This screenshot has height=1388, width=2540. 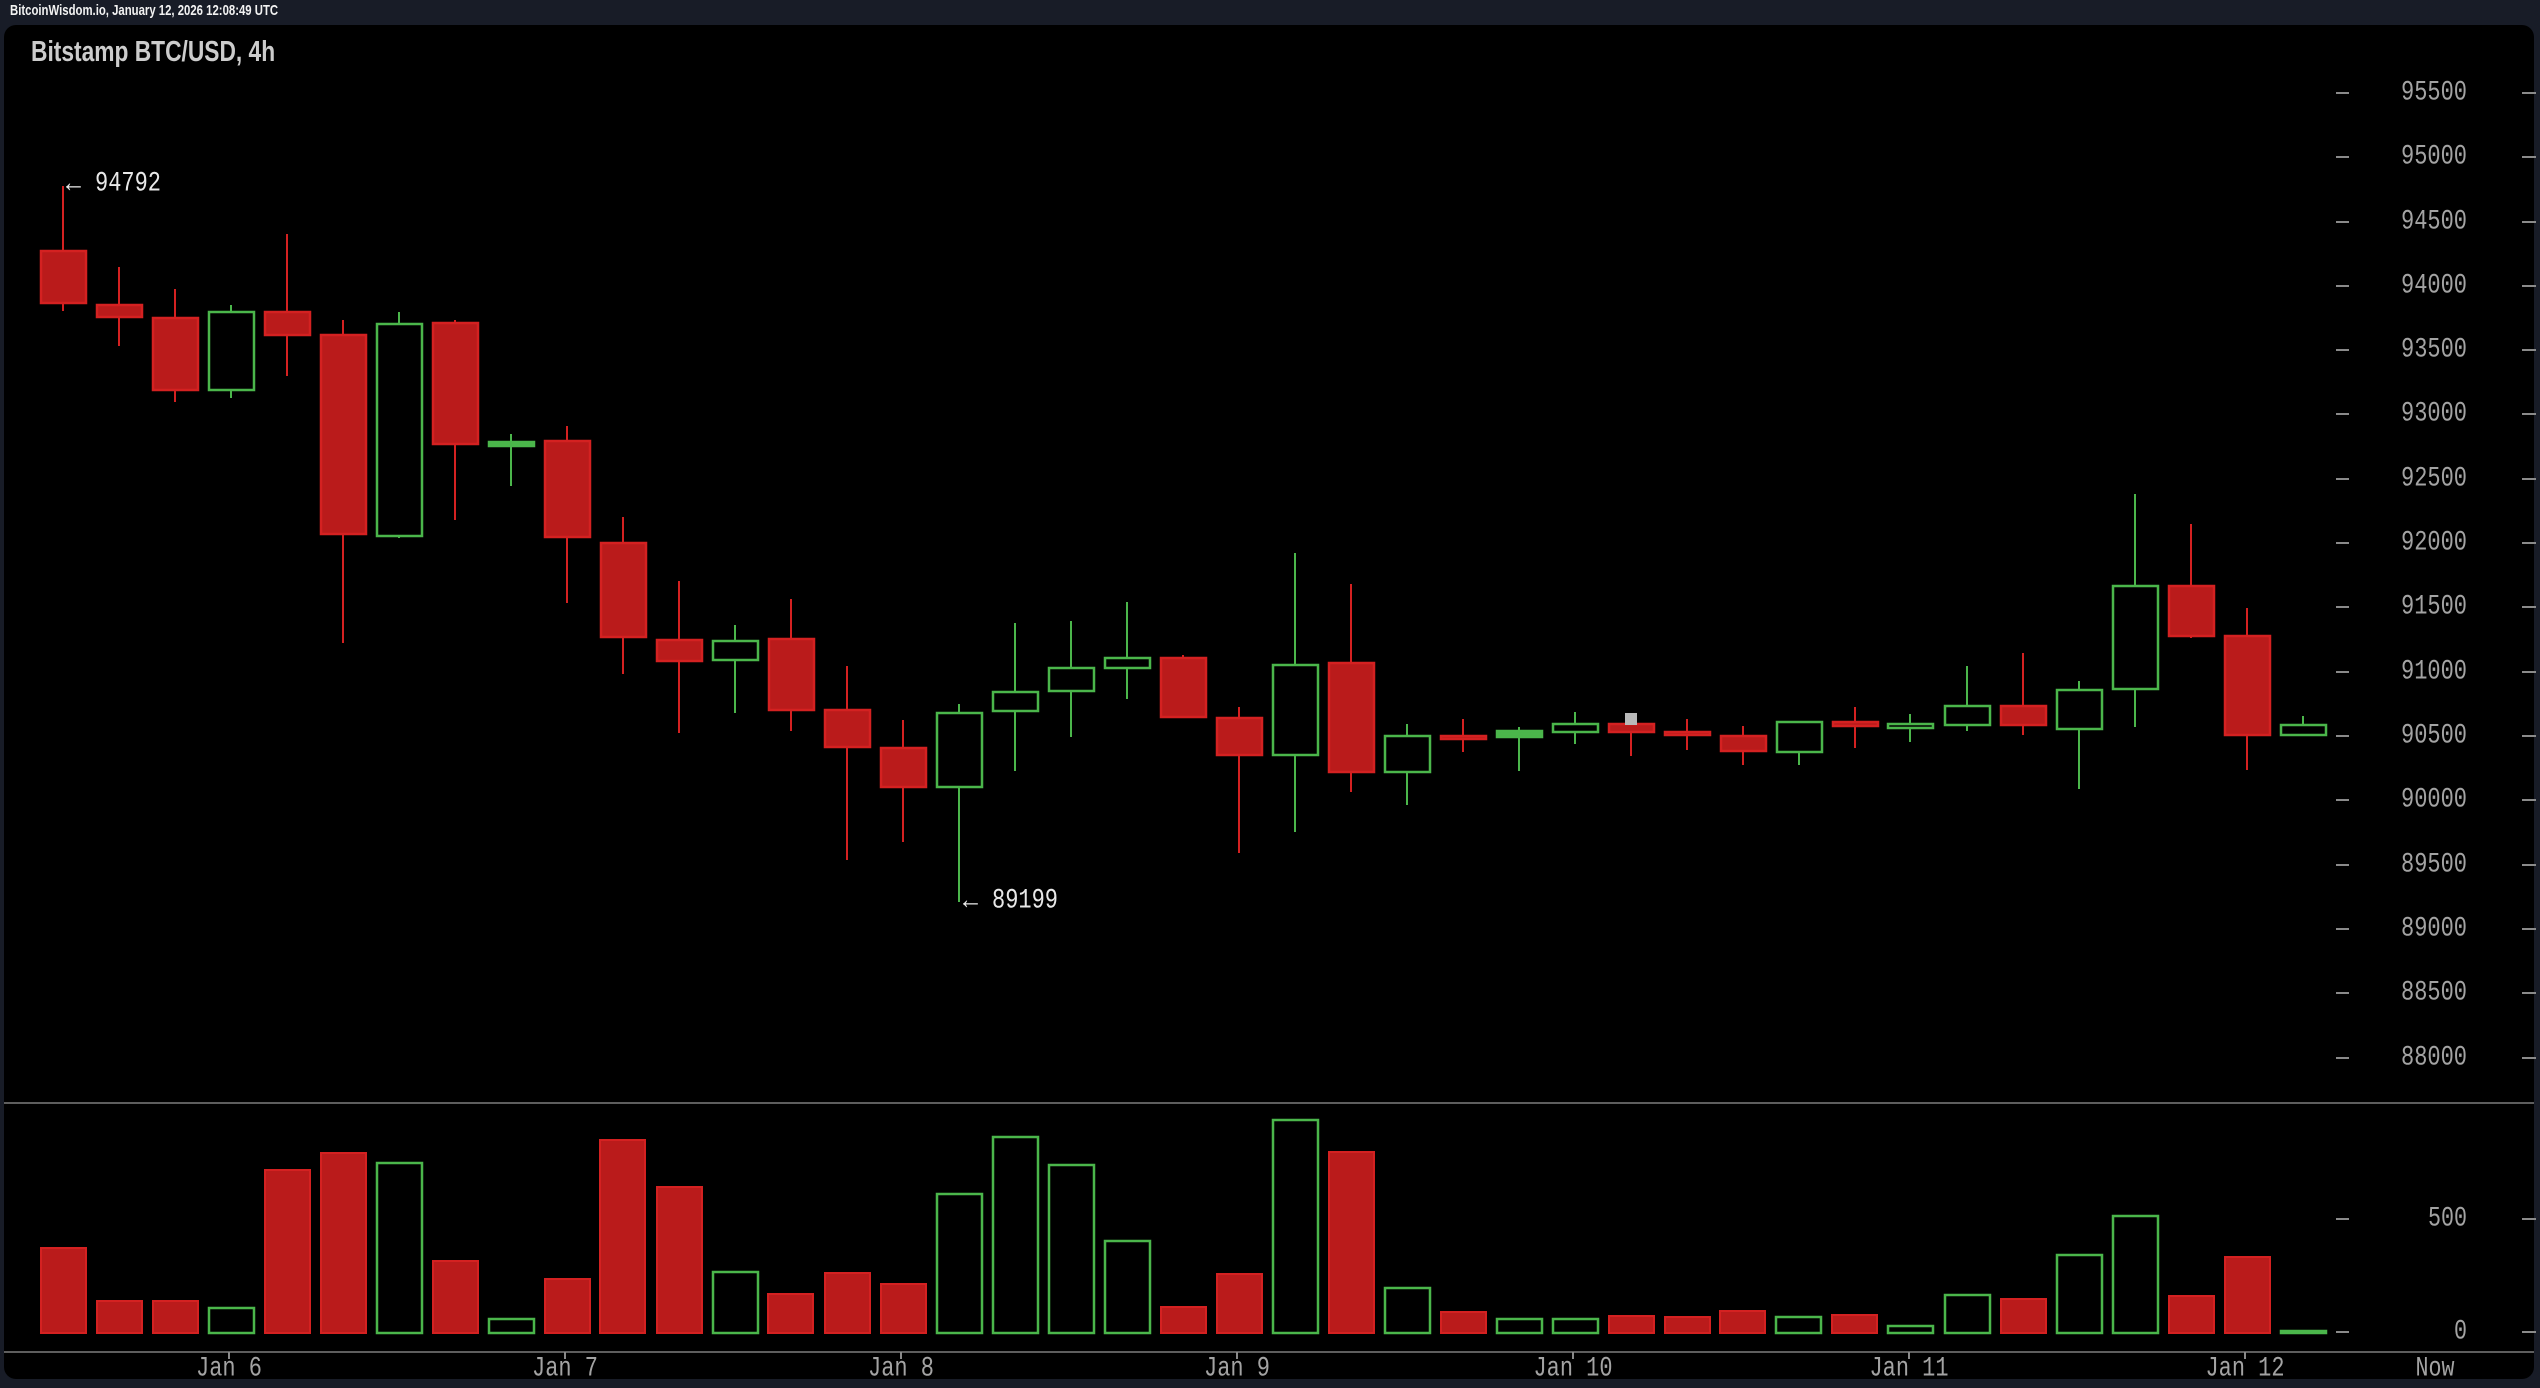 I want to click on svg-text: 92000, so click(x=2434, y=543).